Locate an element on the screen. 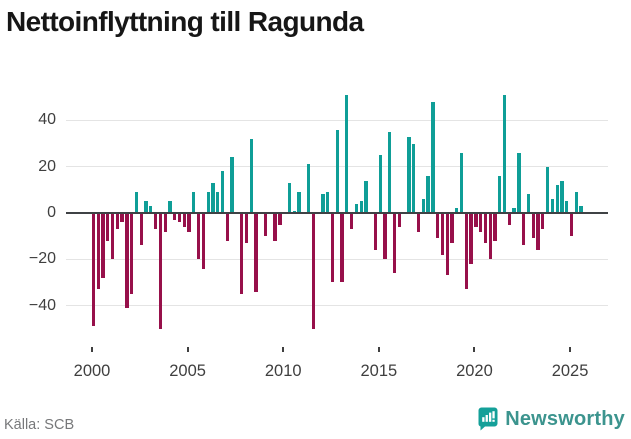 The height and width of the screenshot is (439, 631). bar-2007-Q2 is located at coordinates (232, 185).